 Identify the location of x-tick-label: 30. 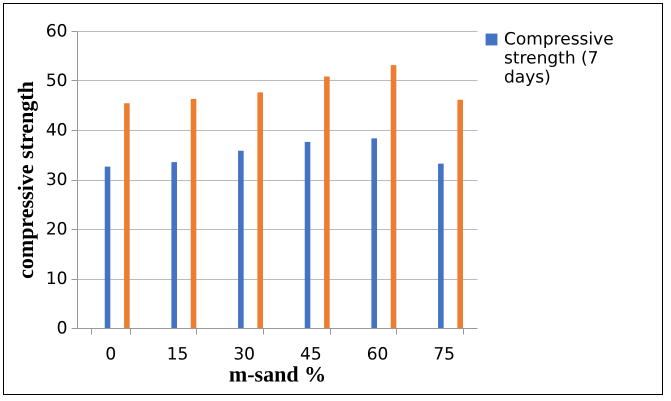
(244, 354).